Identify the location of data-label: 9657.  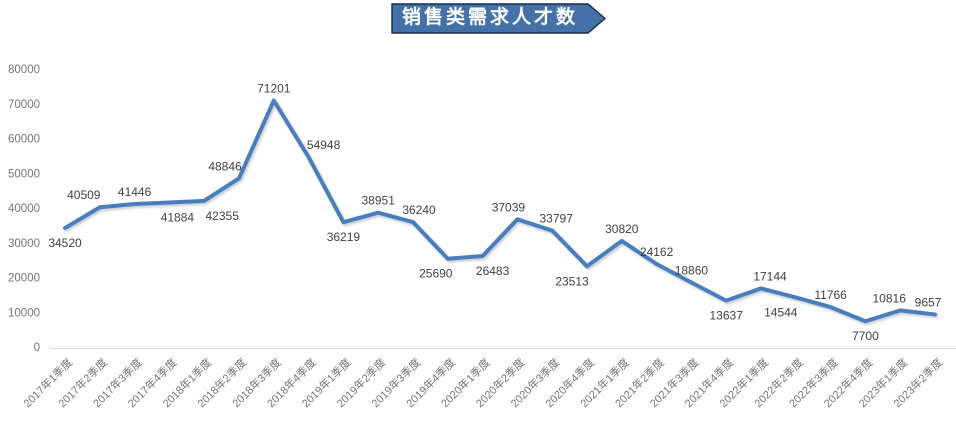
(928, 302).